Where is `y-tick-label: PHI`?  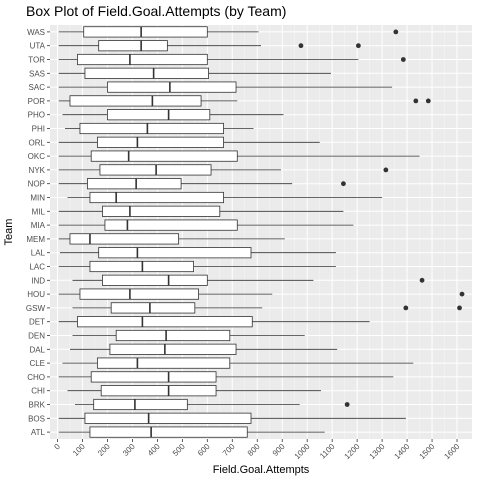 y-tick-label: PHI is located at coordinates (38, 129).